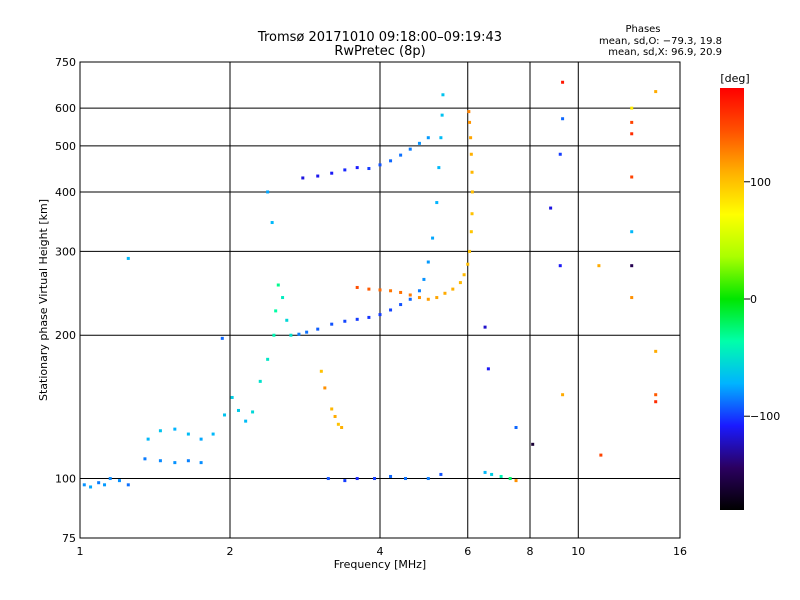 The image size is (800, 600). I want to click on y-tick-label: 100, so click(65, 479).